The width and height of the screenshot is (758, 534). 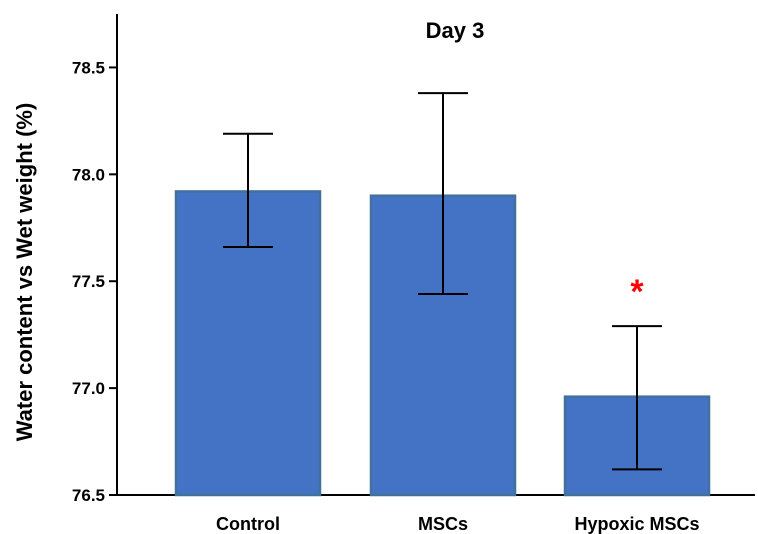 I want to click on significance-marker: *, so click(x=637, y=292).